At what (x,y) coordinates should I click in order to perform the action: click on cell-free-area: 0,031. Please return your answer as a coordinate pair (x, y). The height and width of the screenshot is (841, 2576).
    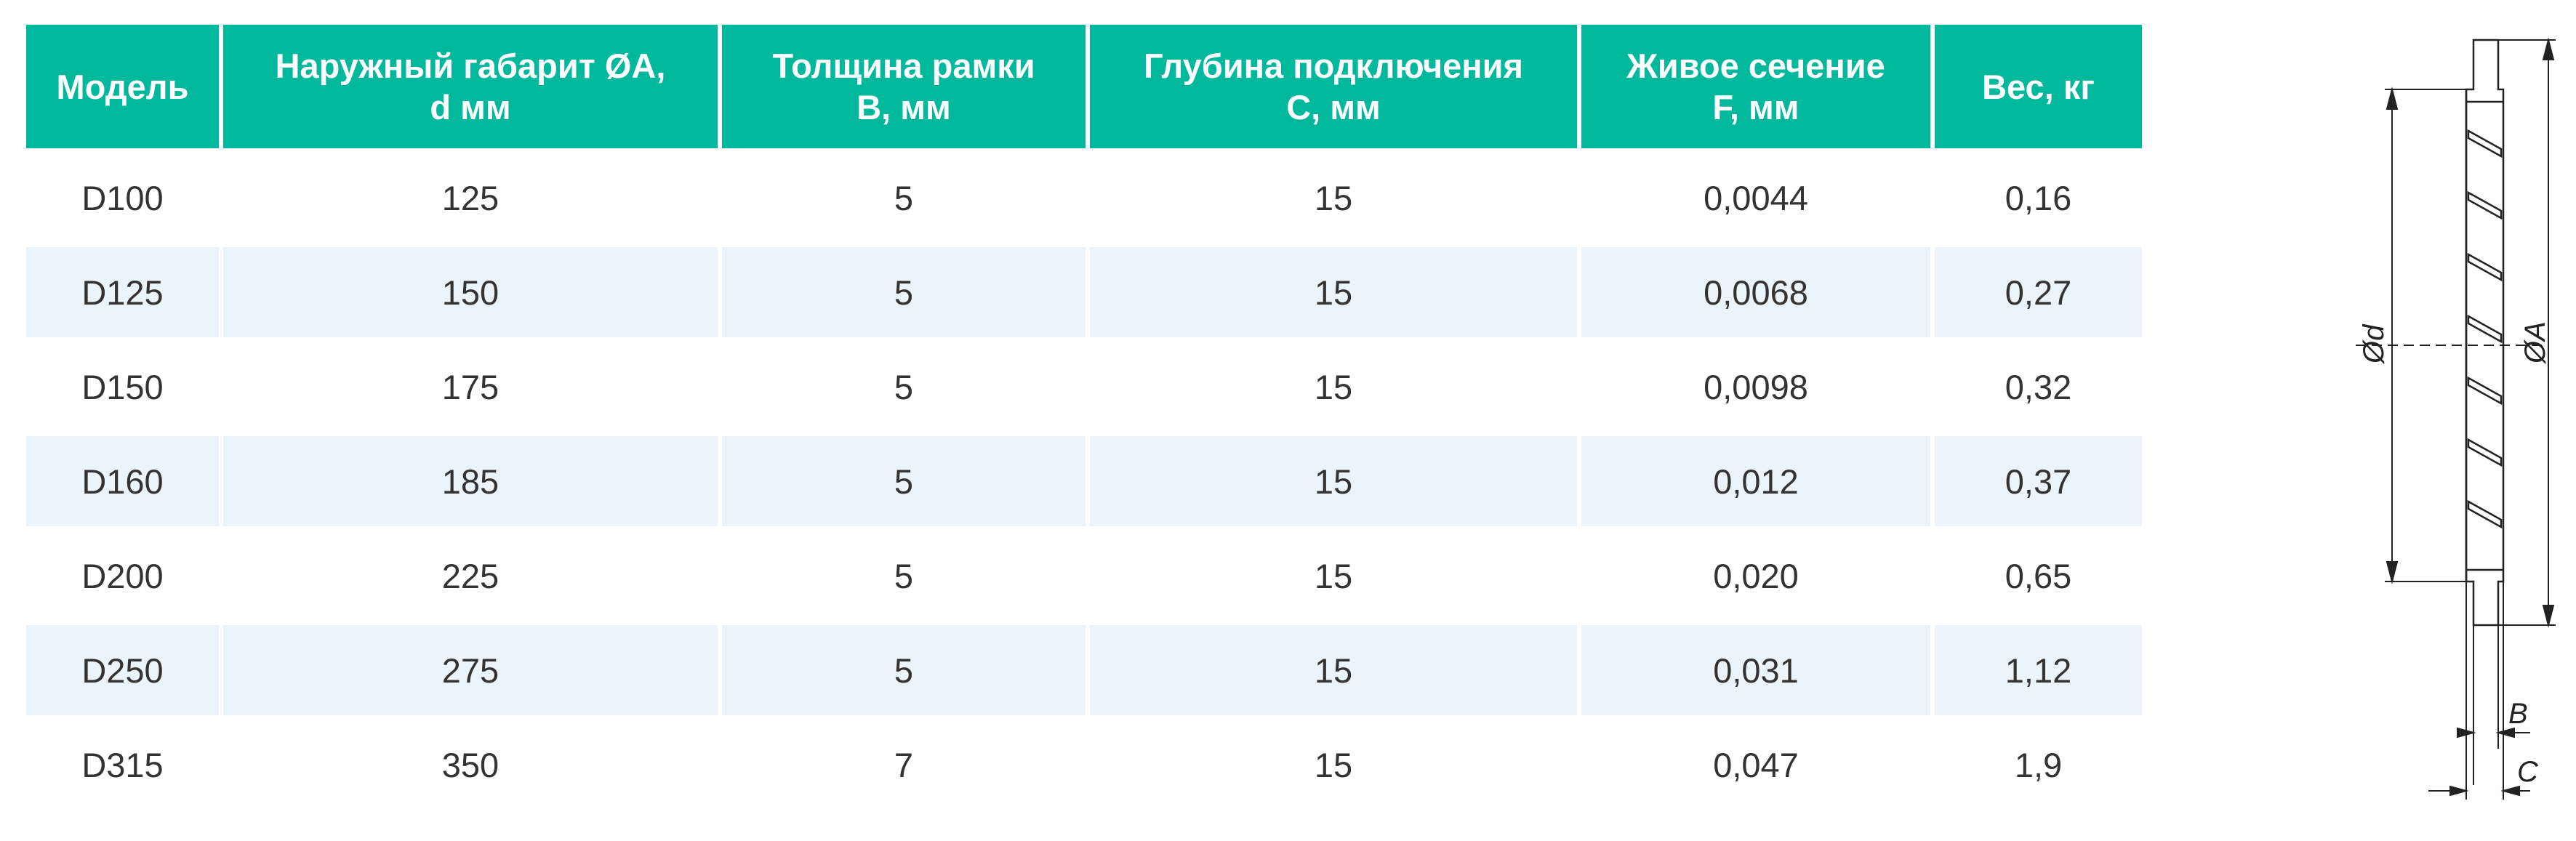
    Looking at the image, I should click on (1756, 670).